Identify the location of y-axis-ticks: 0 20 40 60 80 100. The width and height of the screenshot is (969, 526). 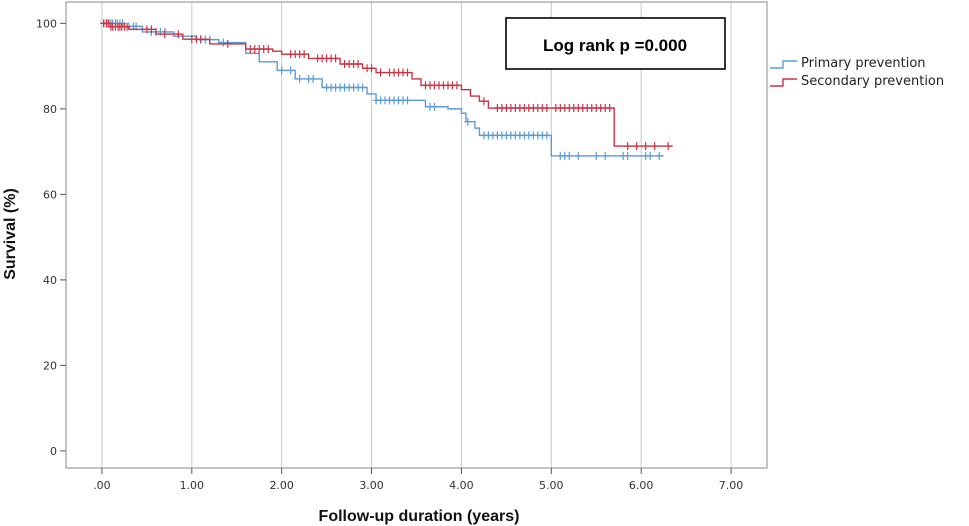
(51, 237).